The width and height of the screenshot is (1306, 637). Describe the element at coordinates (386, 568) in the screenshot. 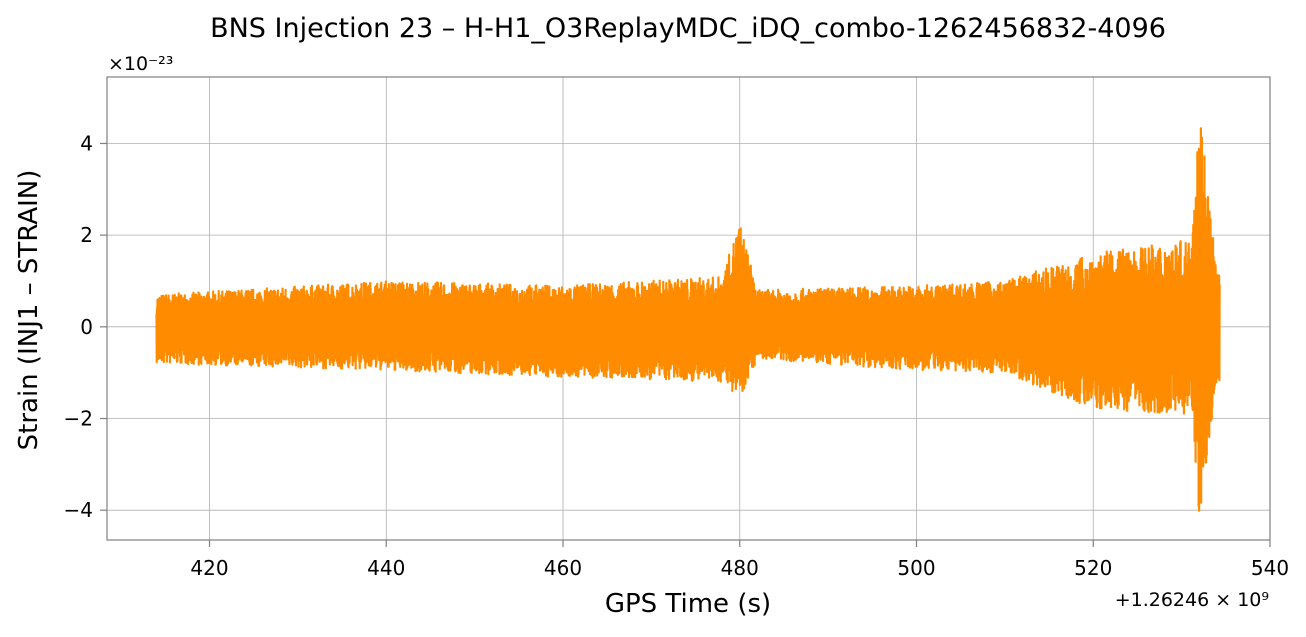

I see `x-tick-label: 440` at that location.